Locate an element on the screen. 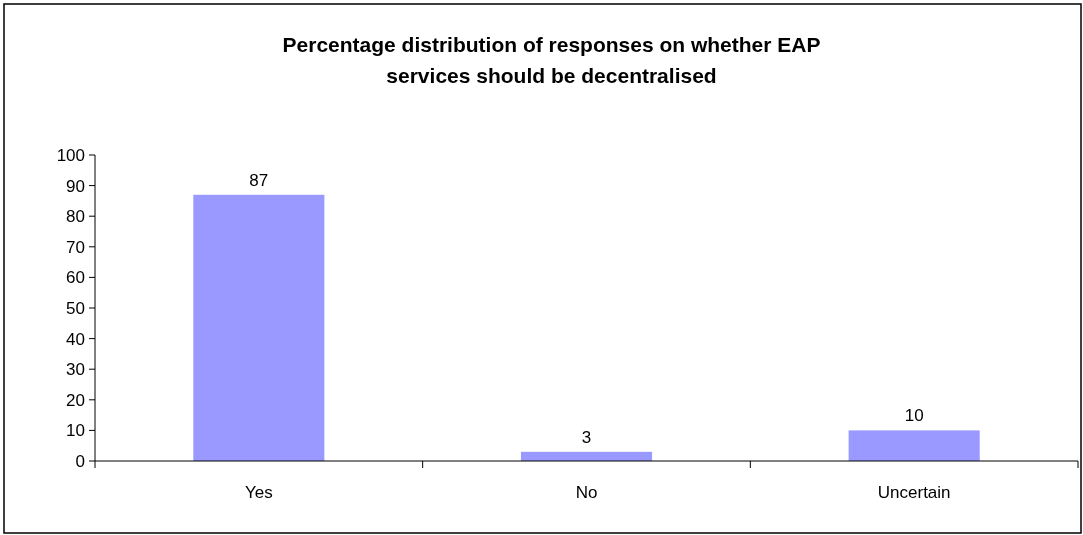 This screenshot has width=1083, height=535. data-label: 87 is located at coordinates (259, 180).